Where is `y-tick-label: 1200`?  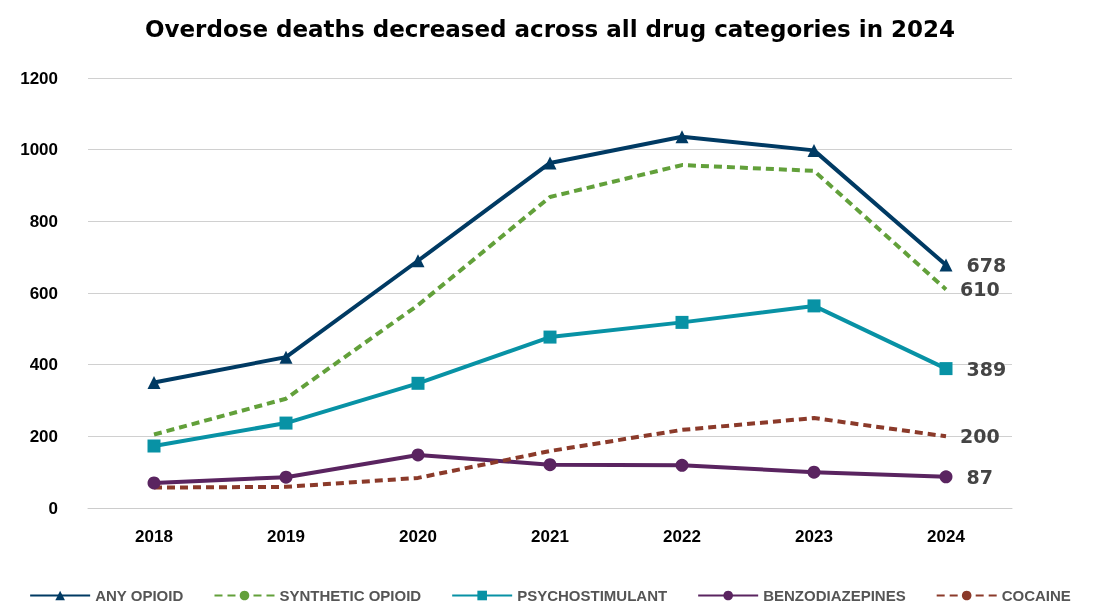 y-tick-label: 1200 is located at coordinates (39, 78).